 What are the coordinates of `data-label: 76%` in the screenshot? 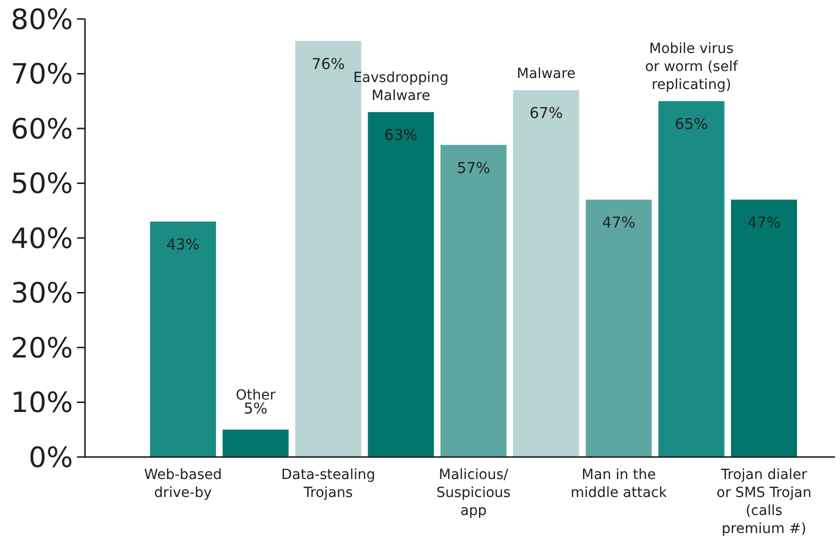 It's located at (328, 63).